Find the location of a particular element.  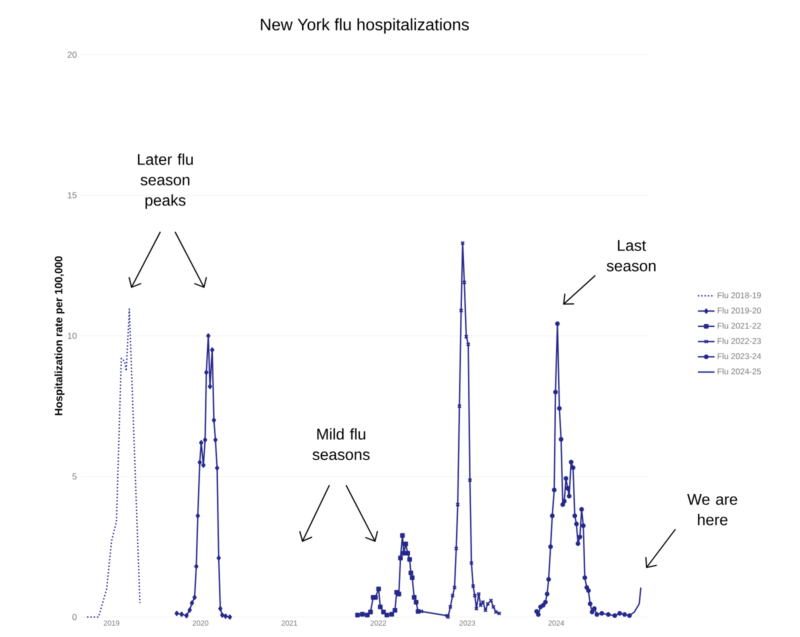

legend-label: Flu 2018-19 is located at coordinates (739, 295).